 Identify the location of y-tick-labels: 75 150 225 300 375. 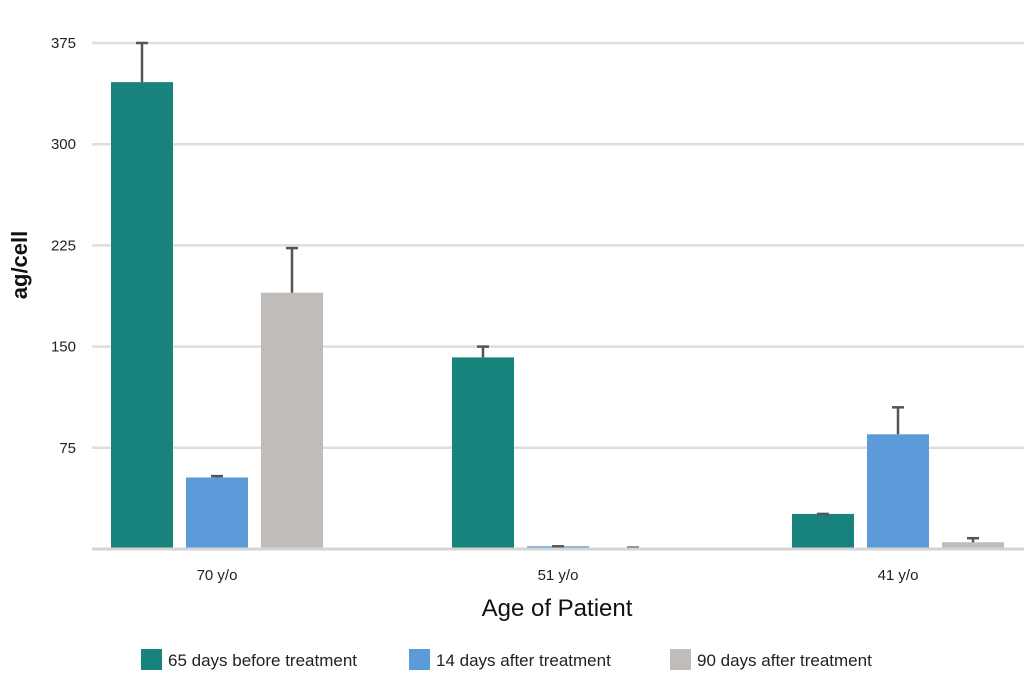
(63, 246).